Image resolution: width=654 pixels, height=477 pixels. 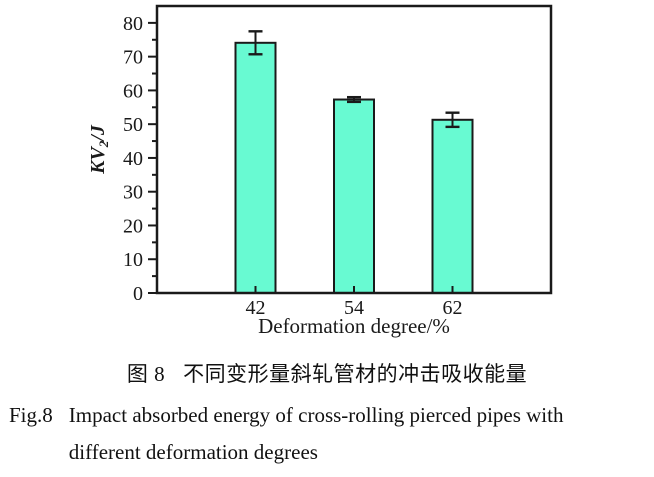 What do you see at coordinates (31, 415) in the screenshot?
I see `caption-english-fig-label: Fig.8` at bounding box center [31, 415].